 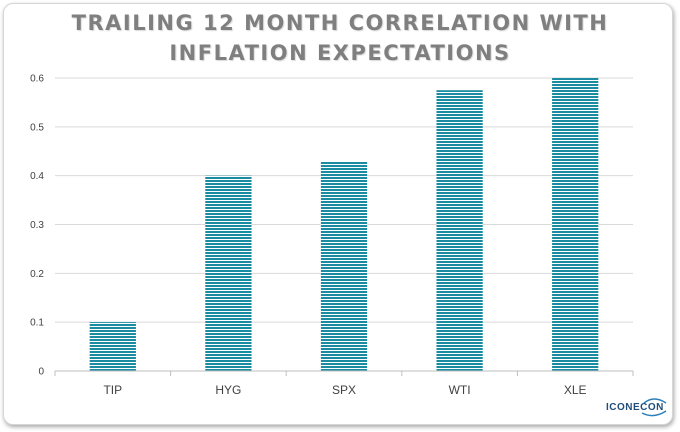 I want to click on y-tick-label: 0, so click(x=41, y=372).